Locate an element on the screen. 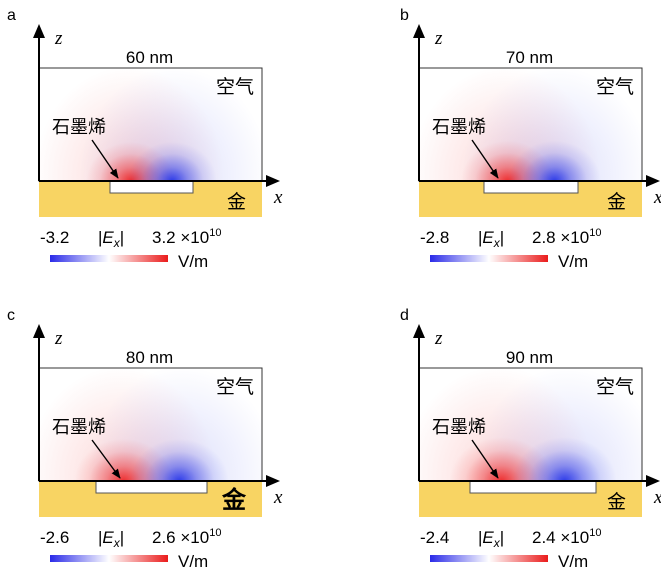 The height and width of the screenshot is (569, 661). width-label: 60 nm is located at coordinates (149, 57).